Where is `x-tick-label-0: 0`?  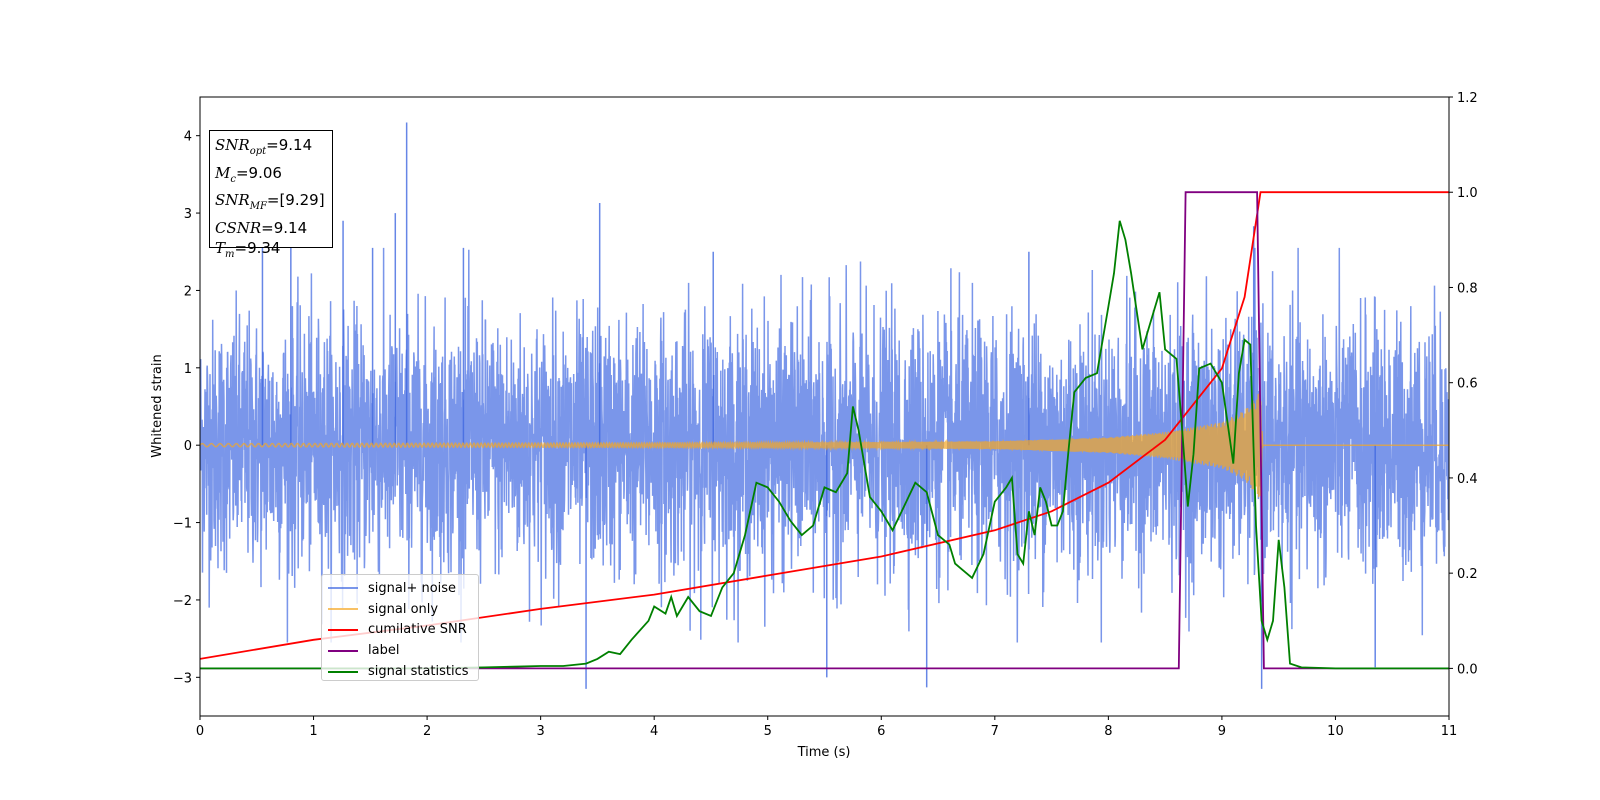
x-tick-label-0: 0 is located at coordinates (200, 731).